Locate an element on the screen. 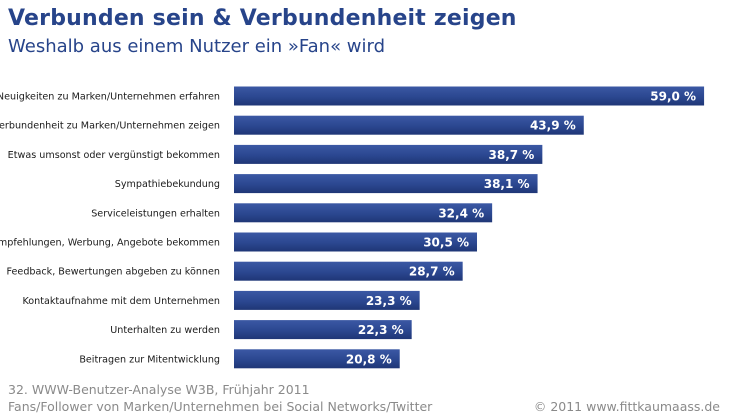 The height and width of the screenshot is (419, 732). value-label: 43,9 % is located at coordinates (553, 126).